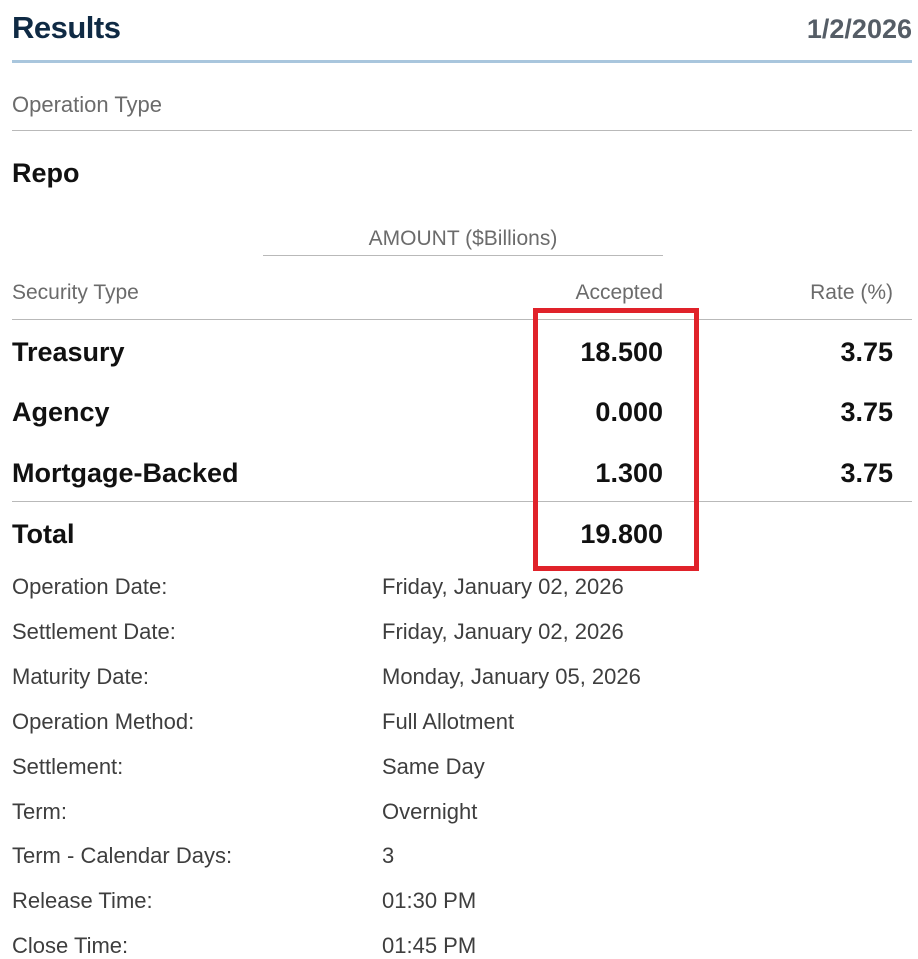 This screenshot has width=918, height=959. Describe the element at coordinates (448, 721) in the screenshot. I see `detail-value: Full Allotment` at that location.